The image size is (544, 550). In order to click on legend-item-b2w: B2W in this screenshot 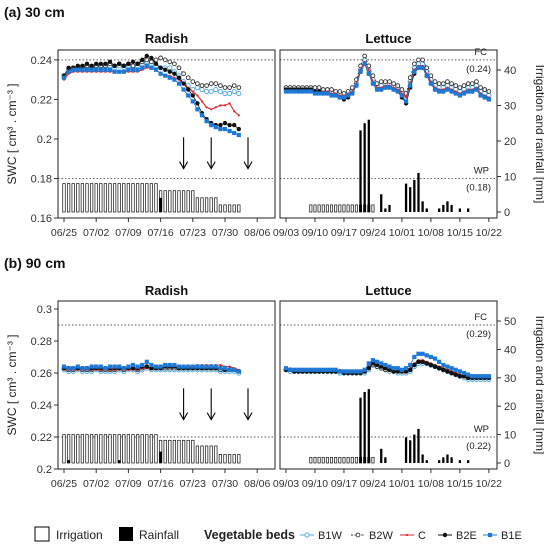, I will do `click(372, 536)`.